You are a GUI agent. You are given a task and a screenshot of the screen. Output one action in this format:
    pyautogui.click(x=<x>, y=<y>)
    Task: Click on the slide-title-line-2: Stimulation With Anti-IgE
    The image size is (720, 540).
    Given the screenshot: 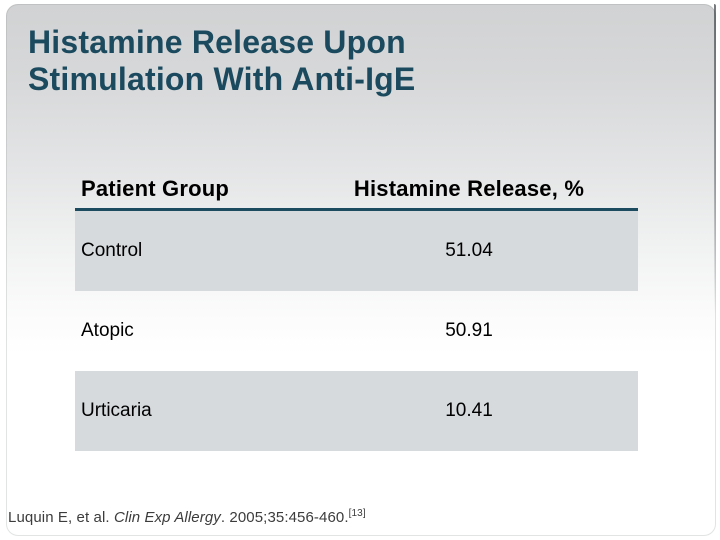 What is the action you would take?
    pyautogui.click(x=222, y=79)
    